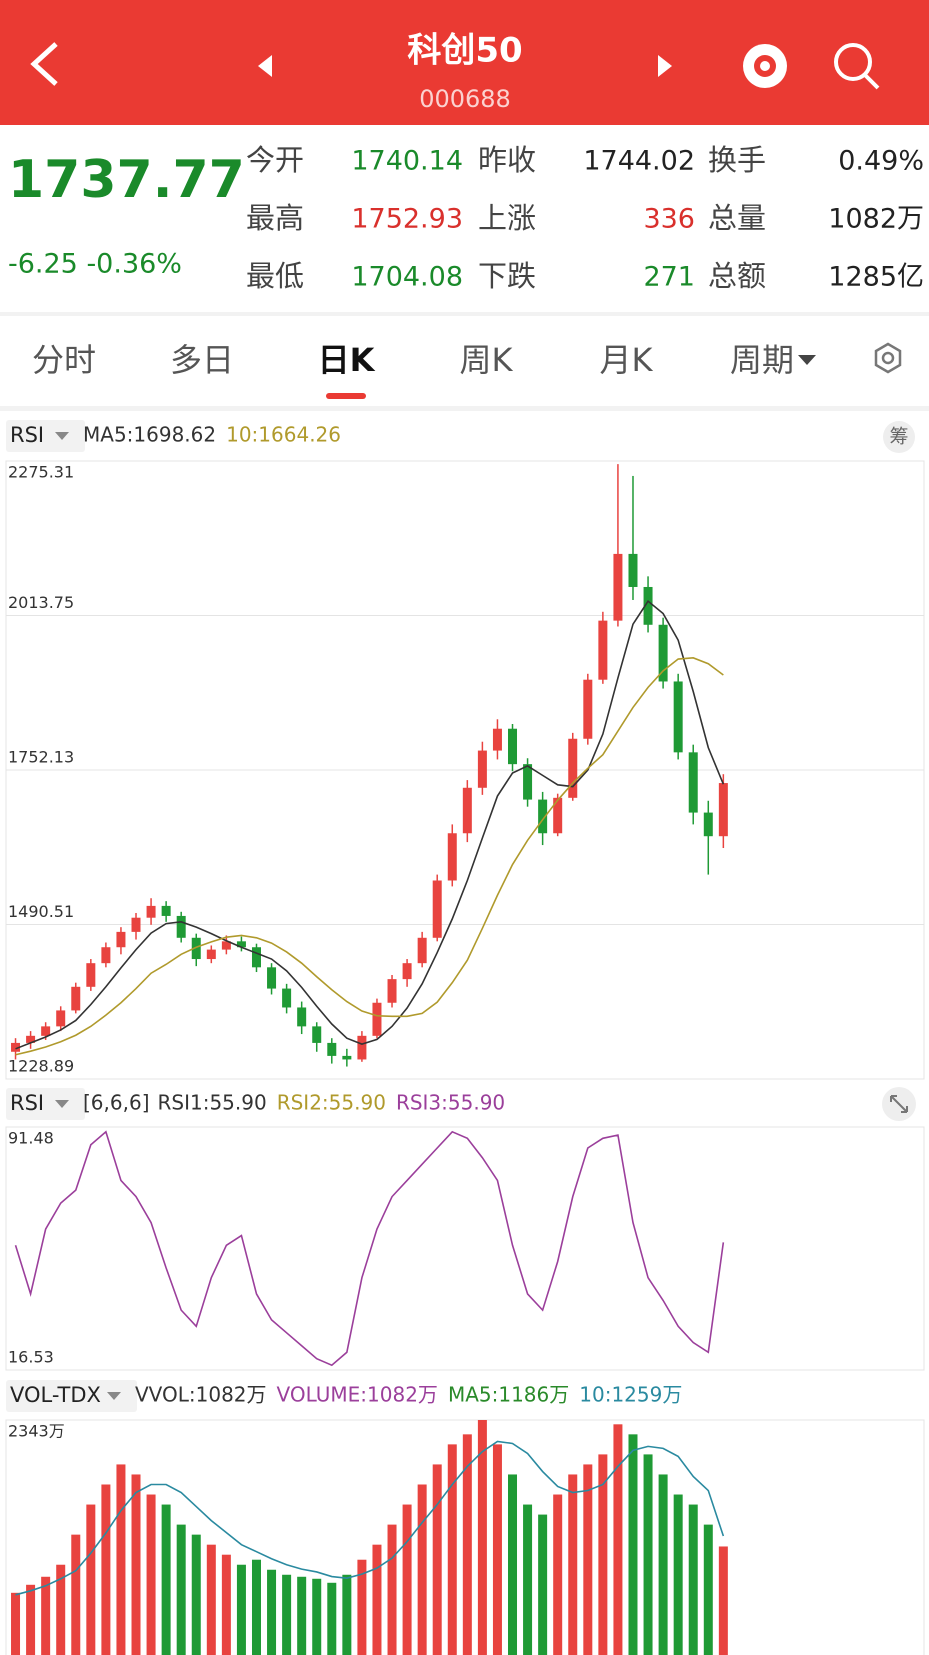 Image resolution: width=929 pixels, height=1655 pixels. Describe the element at coordinates (737, 276) in the screenshot. I see `stat-label: 总额` at that location.